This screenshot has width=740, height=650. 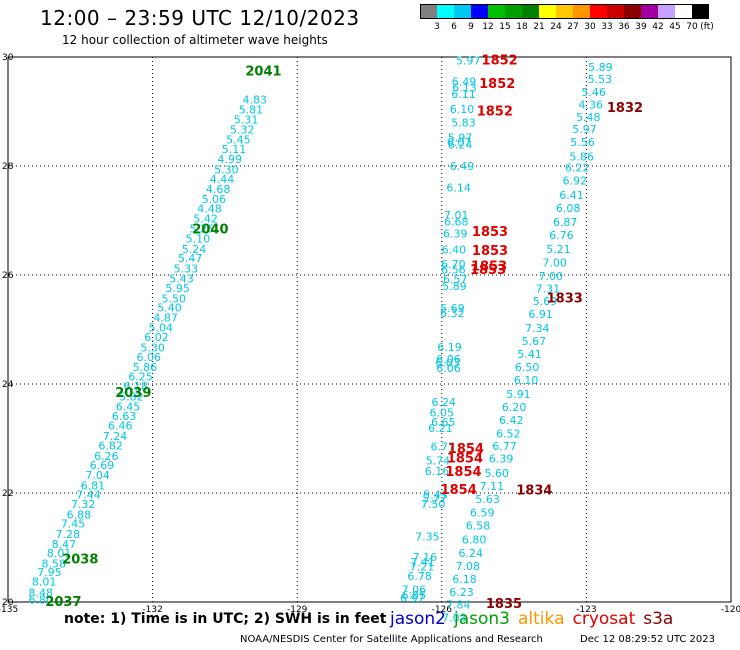 I want to click on wave-height-point: 6.20, so click(x=514, y=407).